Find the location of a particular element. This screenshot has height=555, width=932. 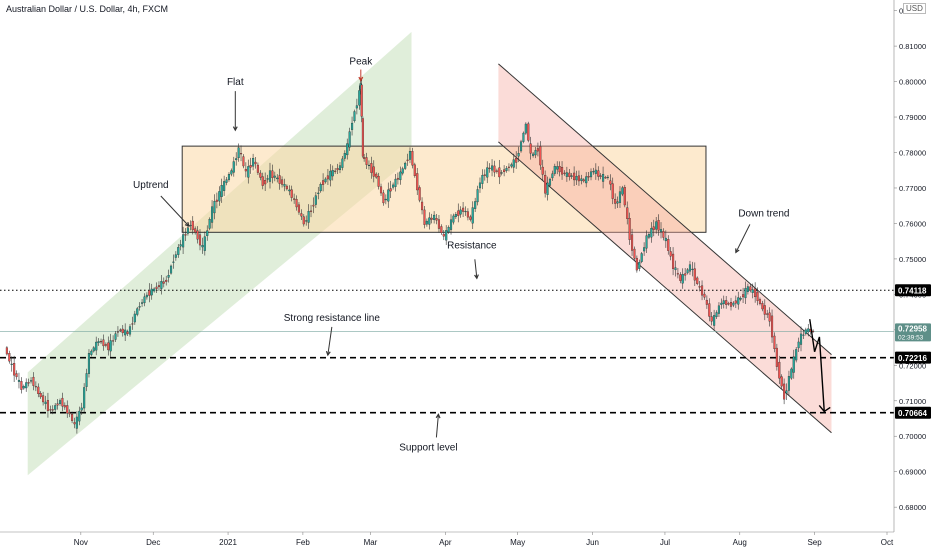

countdown-label: 02:39:53 is located at coordinates (911, 337).